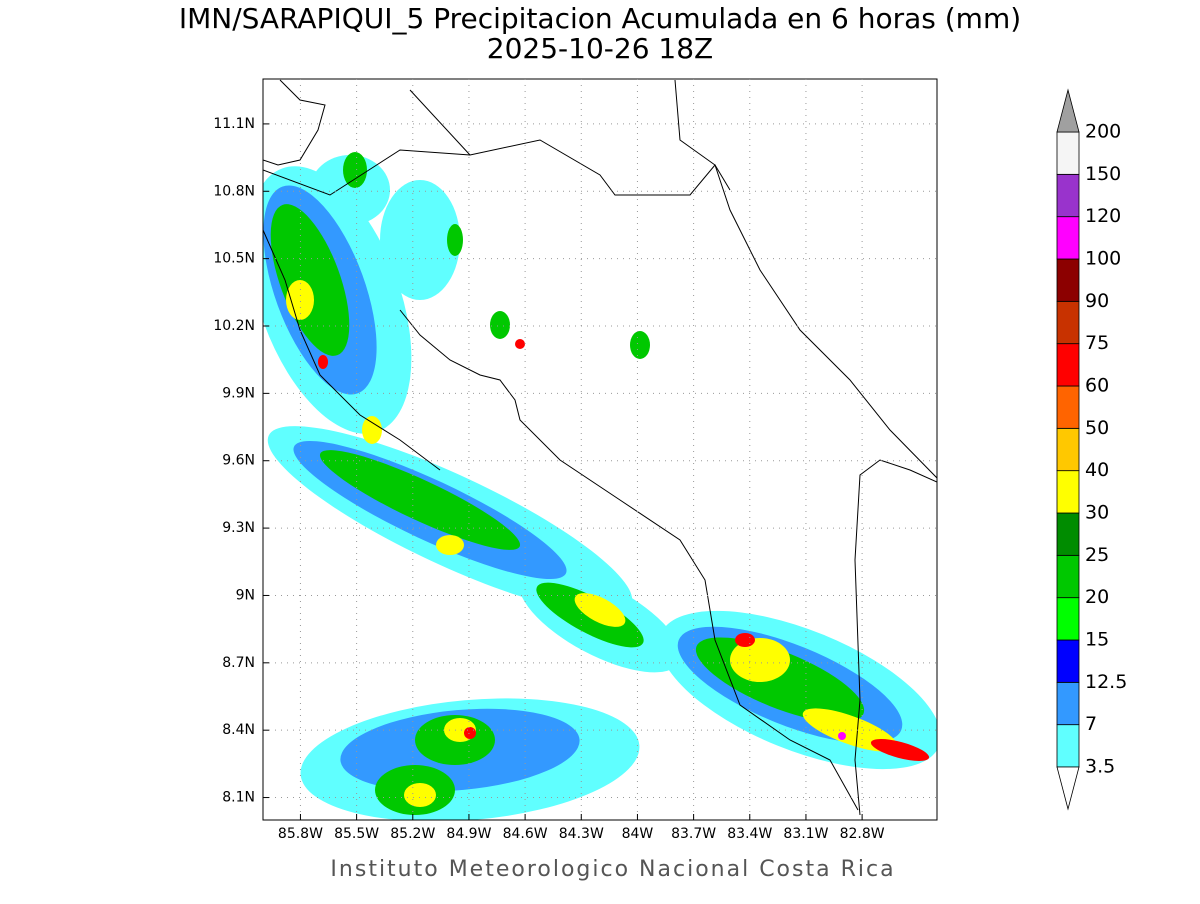 Image resolution: width=1200 pixels, height=904 pixels. Describe the element at coordinates (862, 834) in the screenshot. I see `x-tick-label: 82.8W` at that location.